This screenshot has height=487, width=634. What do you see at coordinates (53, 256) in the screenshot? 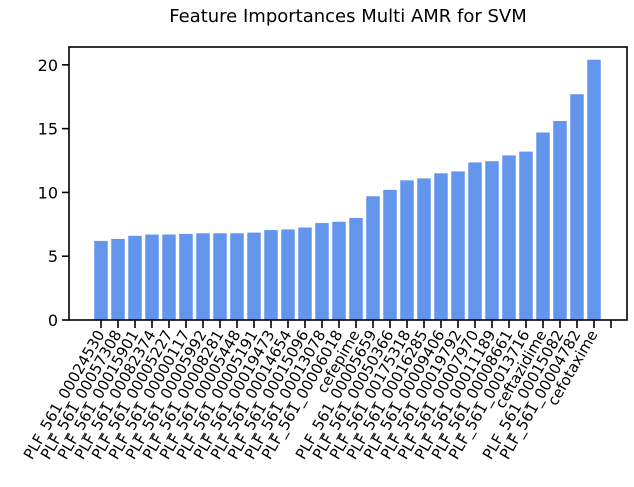
I see `y-tick-label: 5` at bounding box center [53, 256].